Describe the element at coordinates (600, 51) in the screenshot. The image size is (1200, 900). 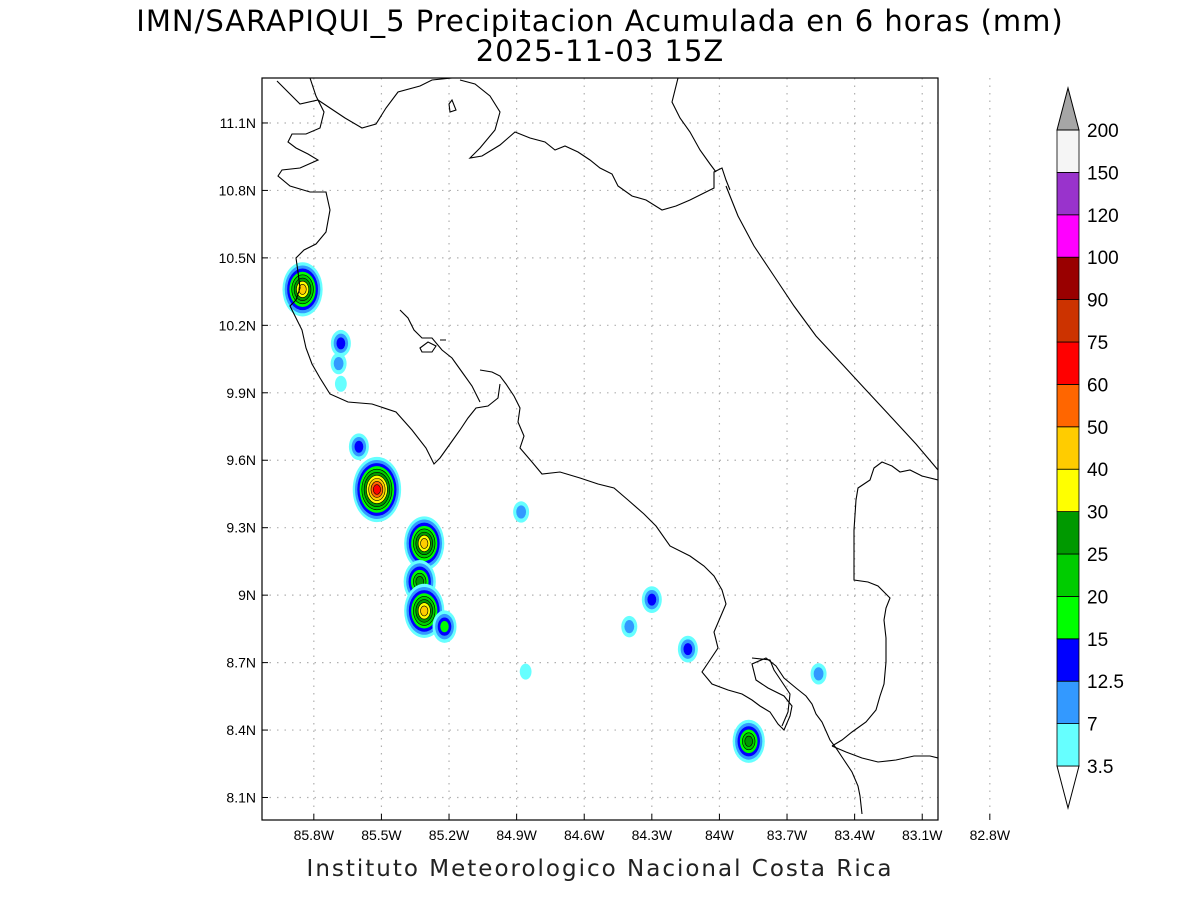
I see `map-subtitle: 2025-11-03 15Z` at that location.